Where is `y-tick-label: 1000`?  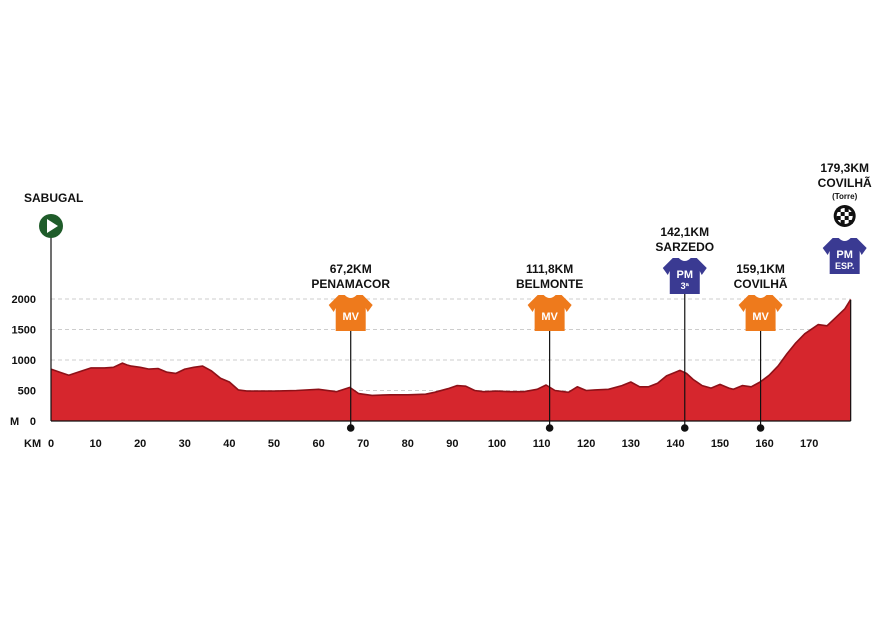
y-tick-label: 1000 is located at coordinates (24, 361).